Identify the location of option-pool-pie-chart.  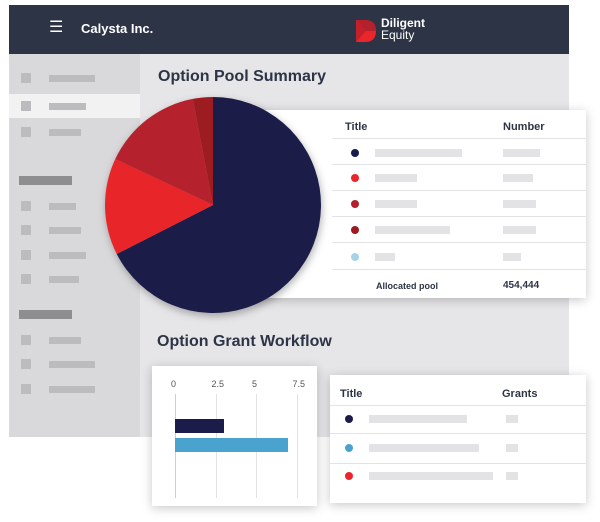
(213, 205).